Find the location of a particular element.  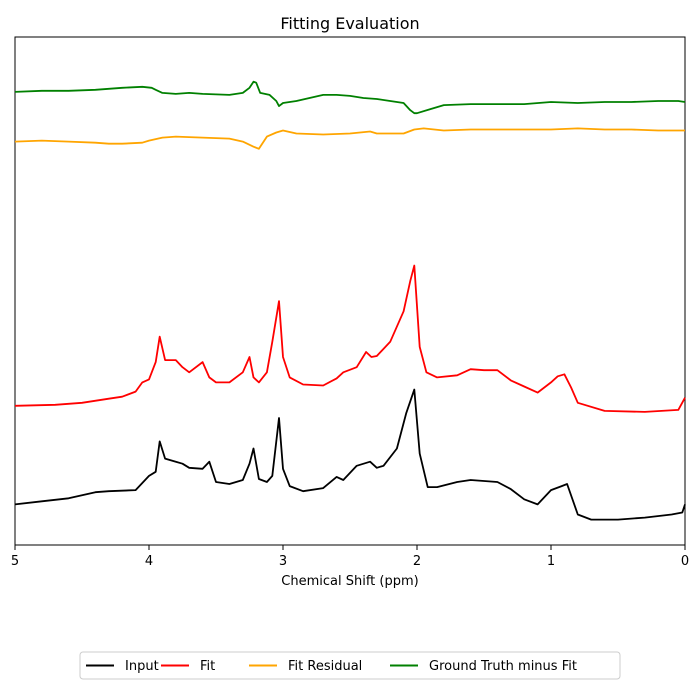

legend-label-input: Input is located at coordinates (142, 666).